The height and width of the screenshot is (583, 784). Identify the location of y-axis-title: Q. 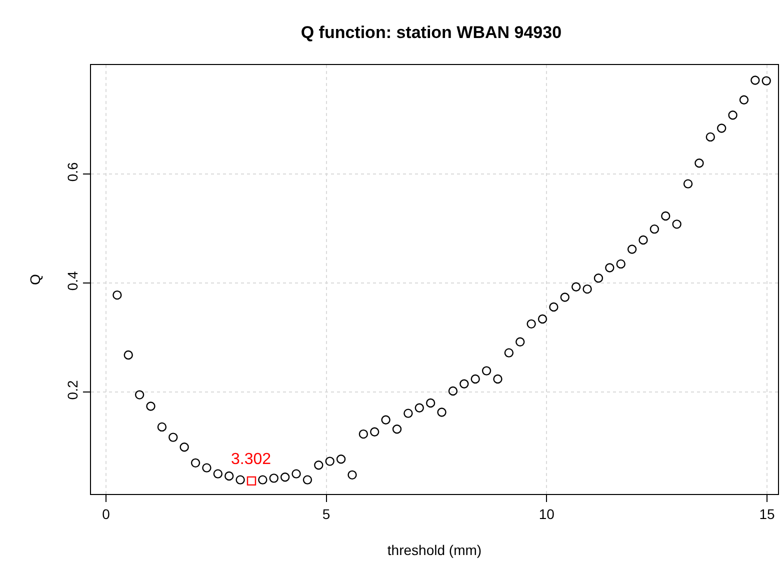
(35, 279).